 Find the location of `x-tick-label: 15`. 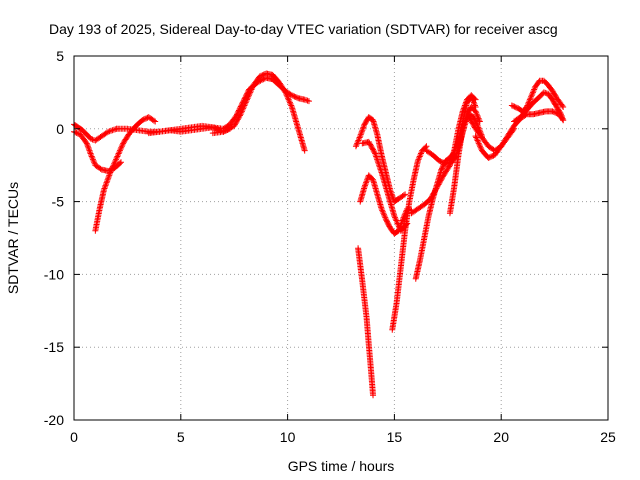

x-tick-label: 15 is located at coordinates (395, 437).